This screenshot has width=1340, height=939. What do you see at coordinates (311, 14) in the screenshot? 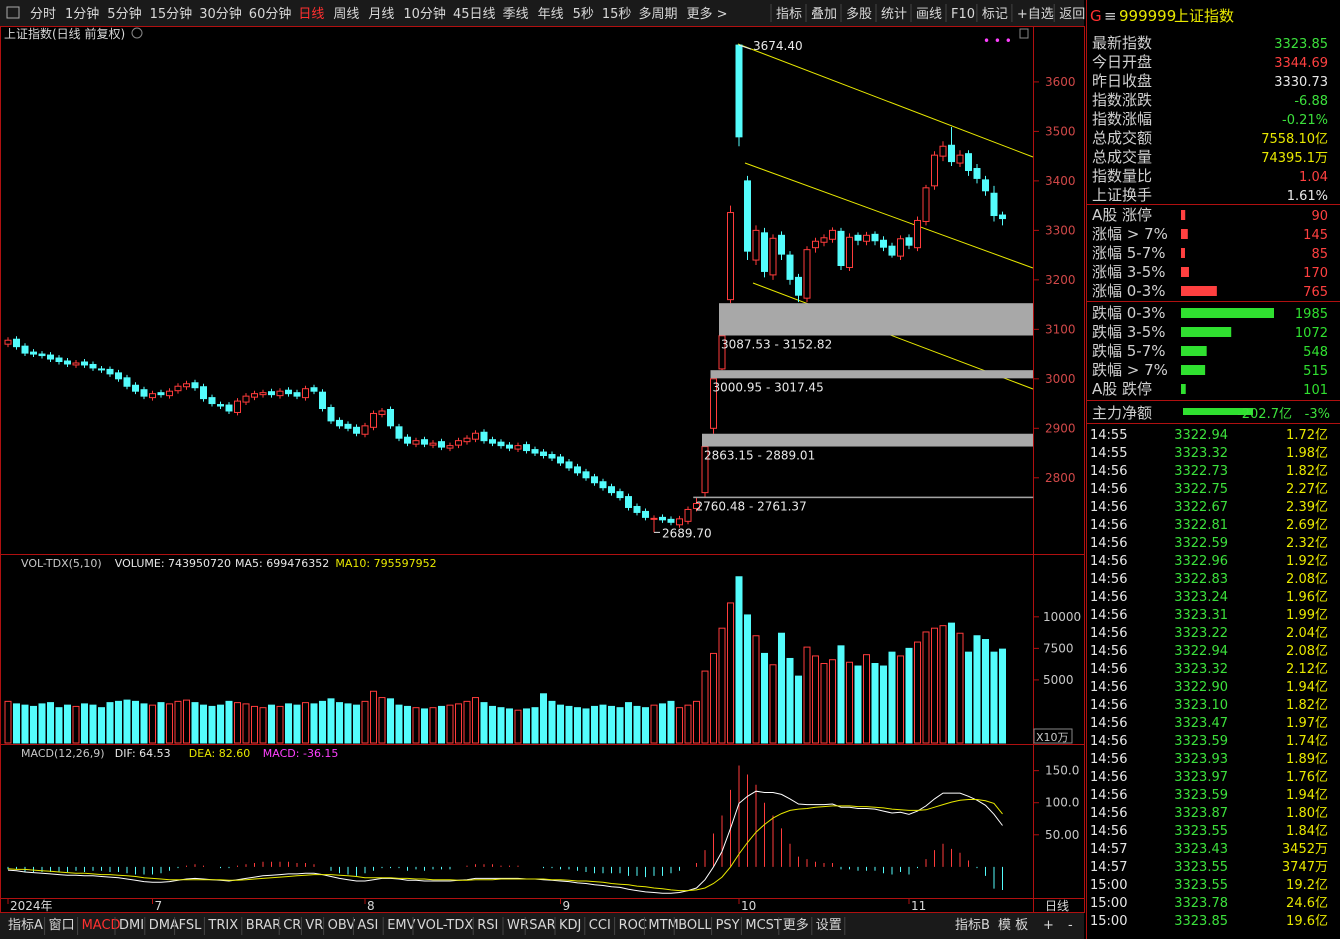
I see `period-tab: 日线` at bounding box center [311, 14].